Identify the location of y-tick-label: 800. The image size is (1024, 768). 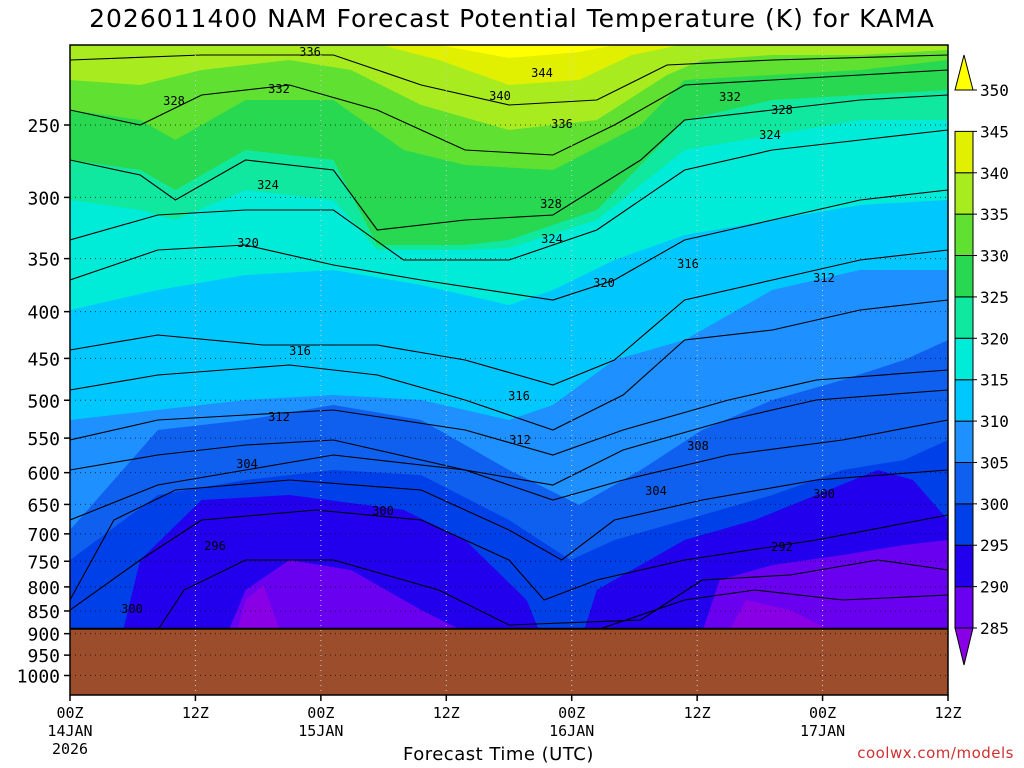
(43, 588).